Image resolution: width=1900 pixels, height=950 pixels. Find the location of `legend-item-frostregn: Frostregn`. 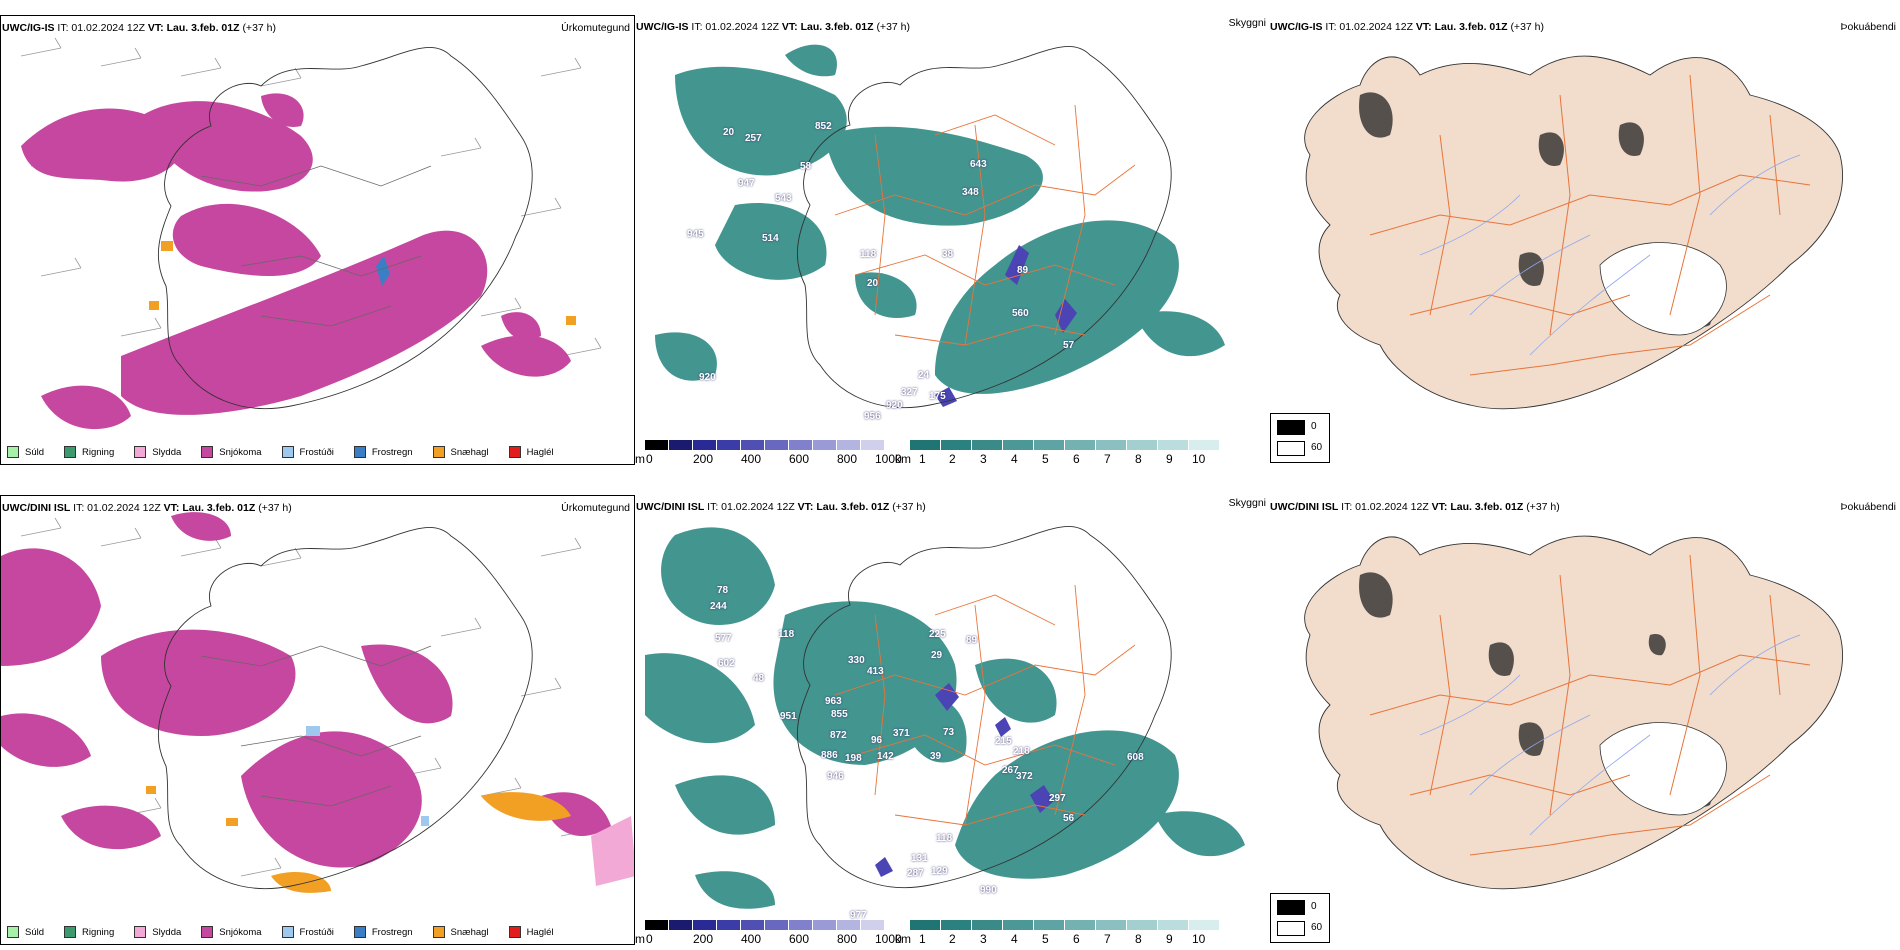

legend-item-frostregn: Frostregn is located at coordinates (383, 452).